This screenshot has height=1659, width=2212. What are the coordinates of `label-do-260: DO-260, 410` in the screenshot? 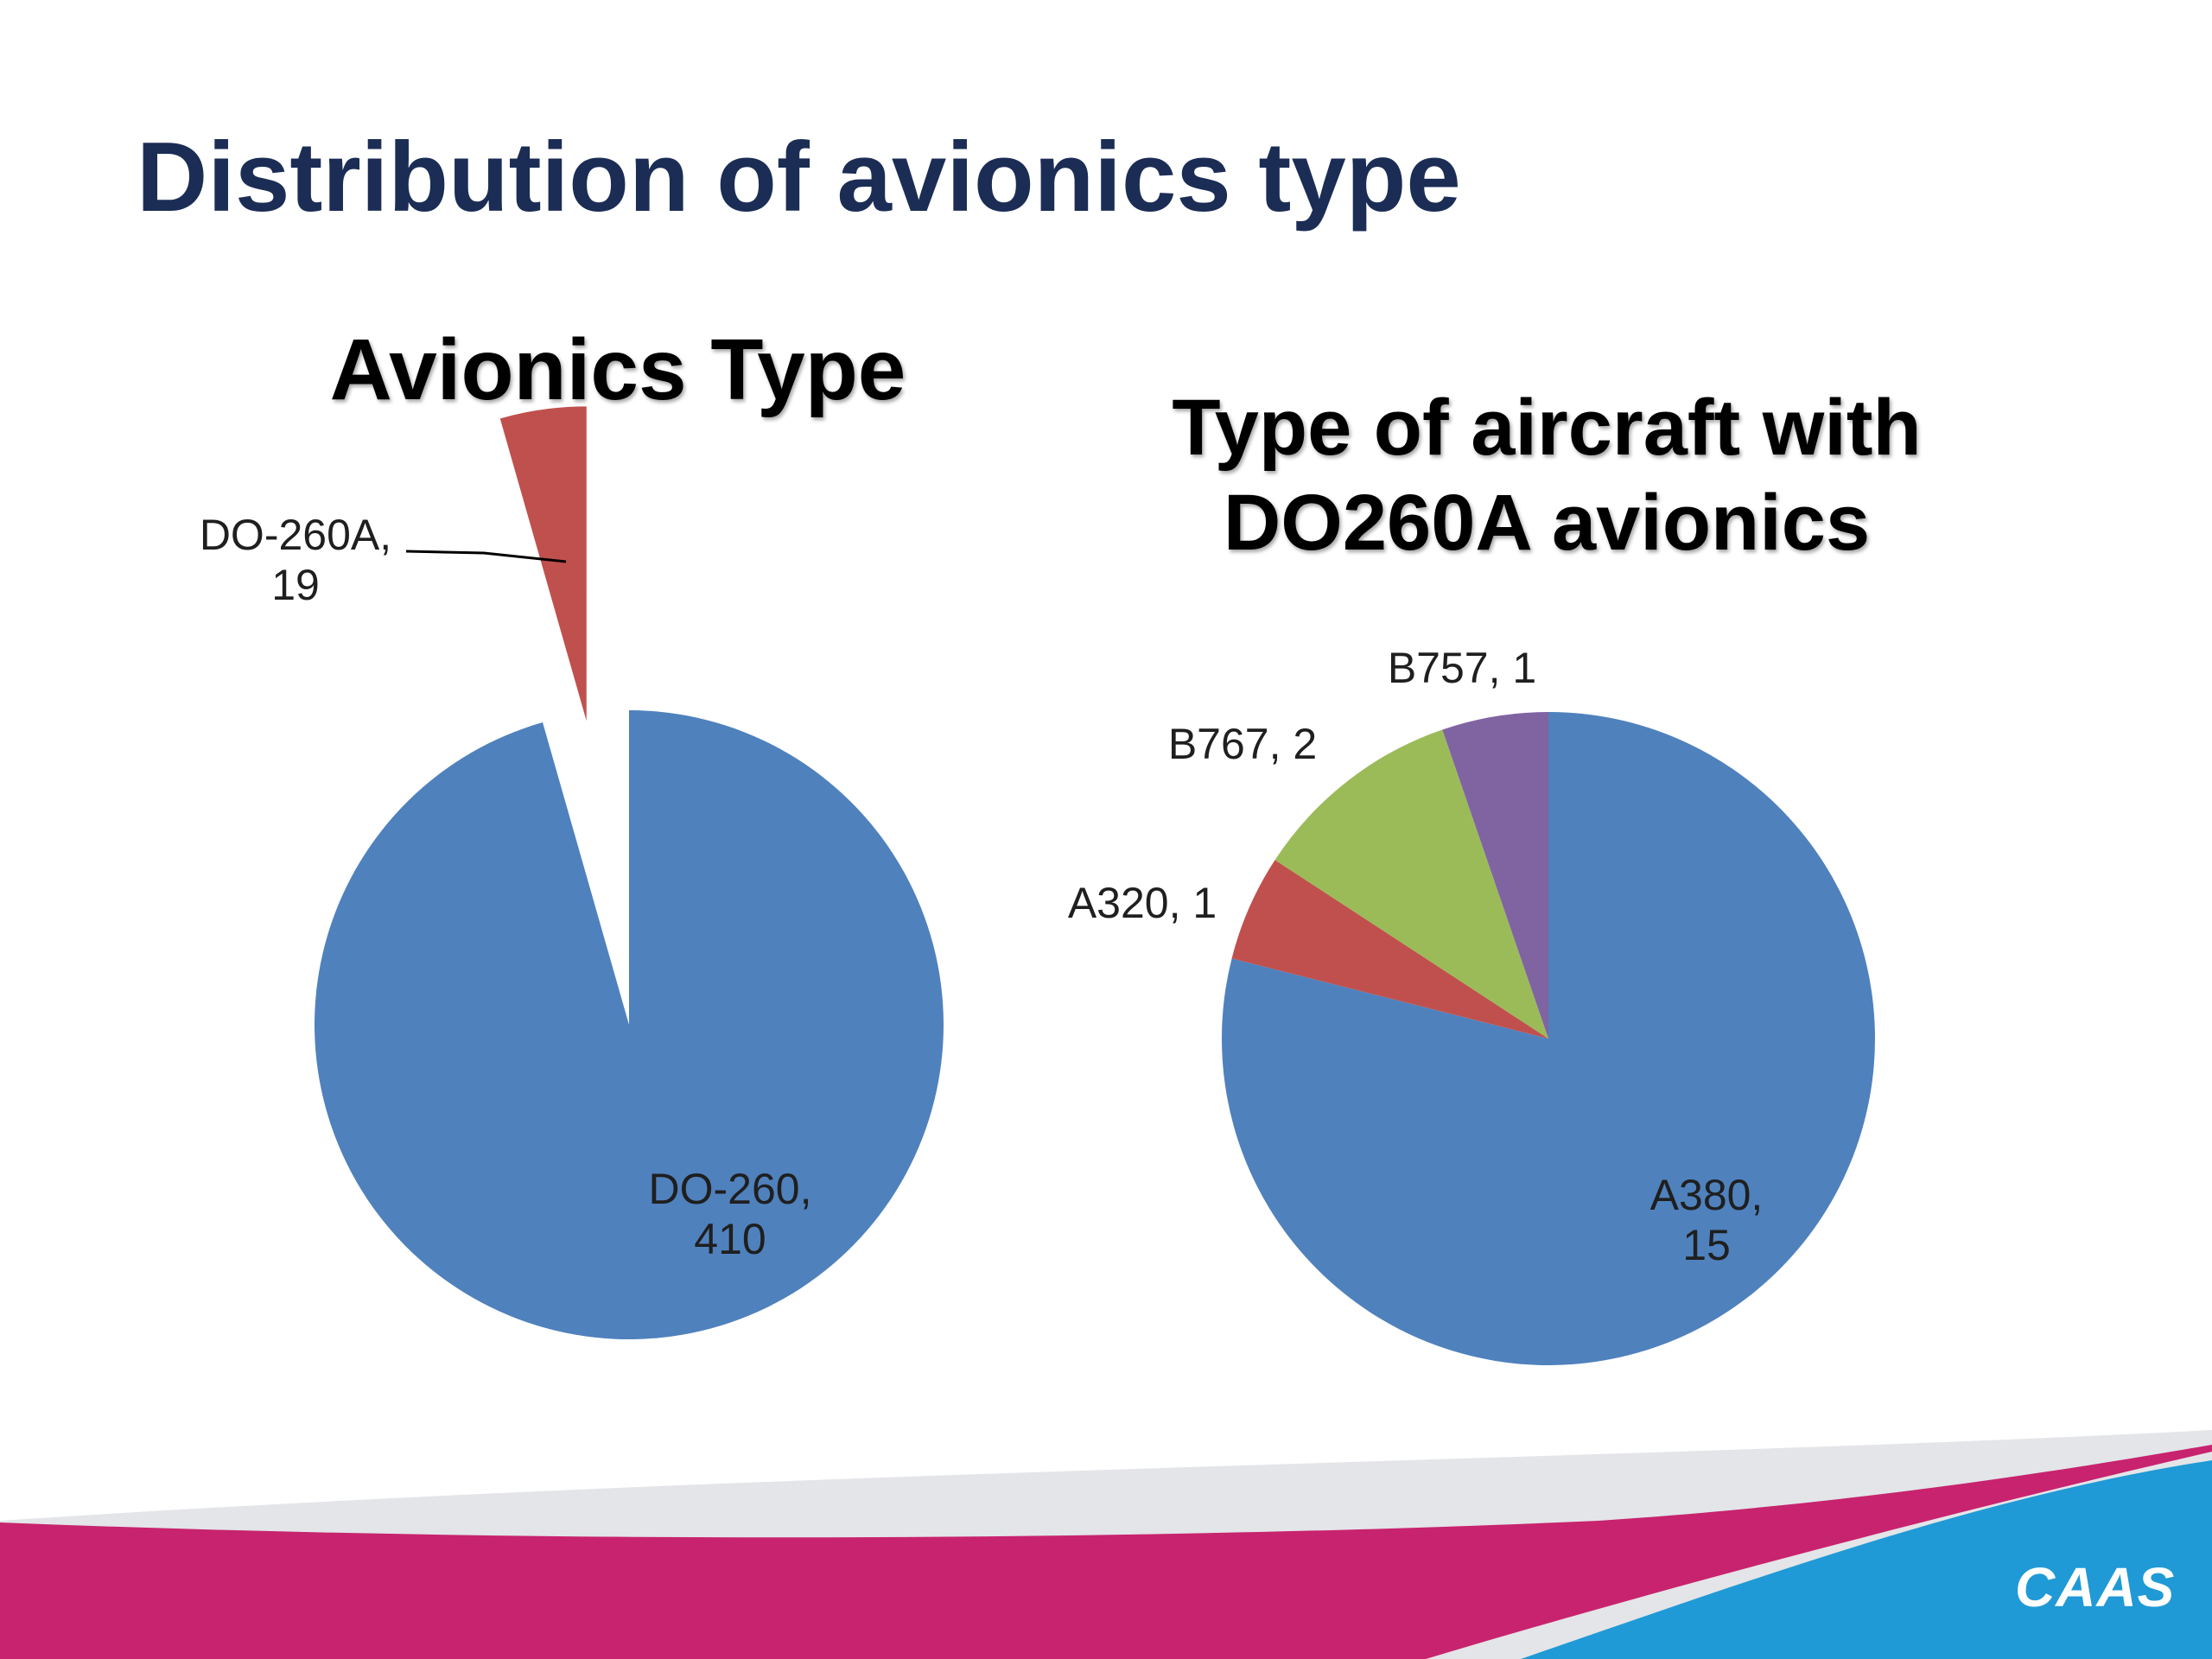 It's located at (730, 1214).